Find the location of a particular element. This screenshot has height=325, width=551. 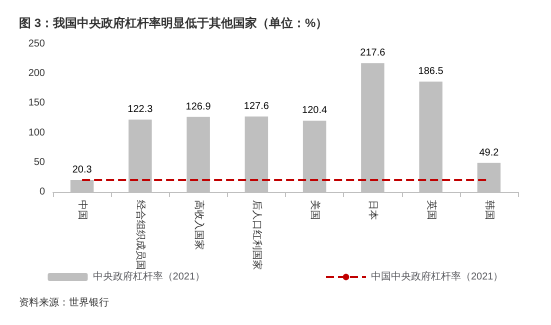

x-tick-label: 美国 is located at coordinates (315, 210).